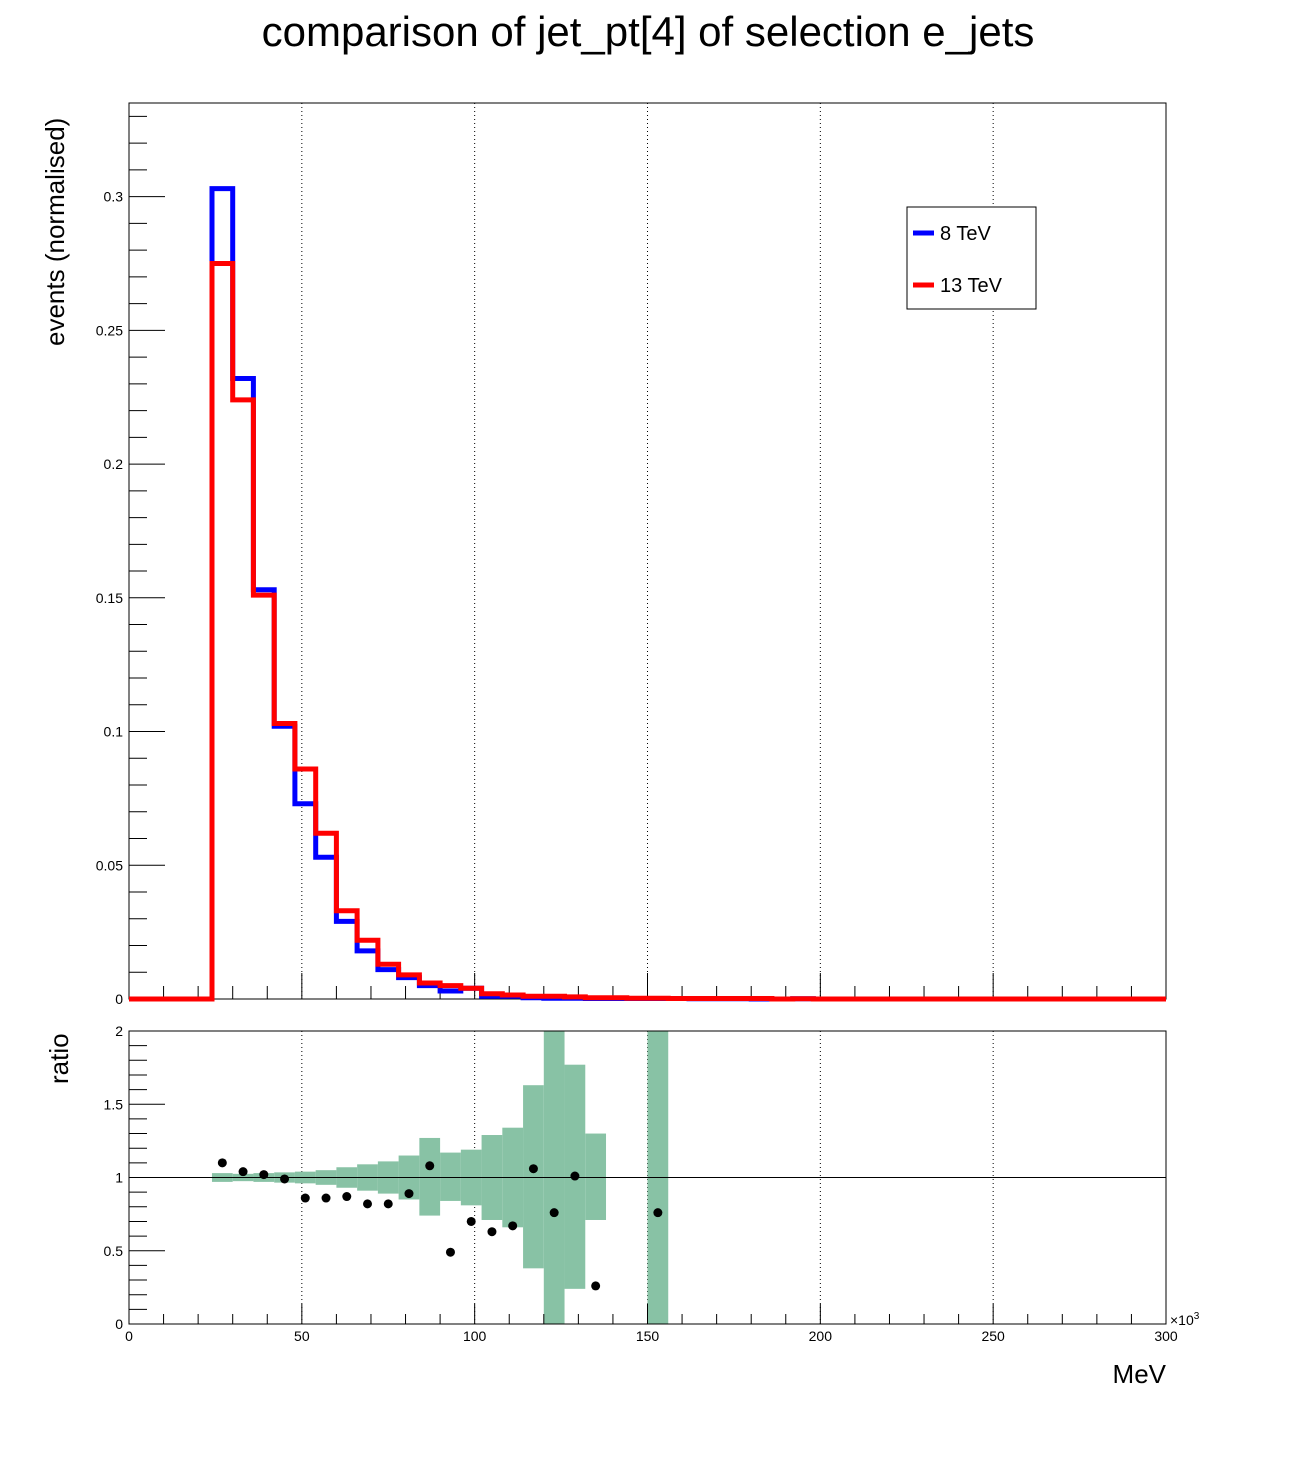  Describe the element at coordinates (129, 1336) in the screenshot. I see `x-tick-label: 0` at that location.